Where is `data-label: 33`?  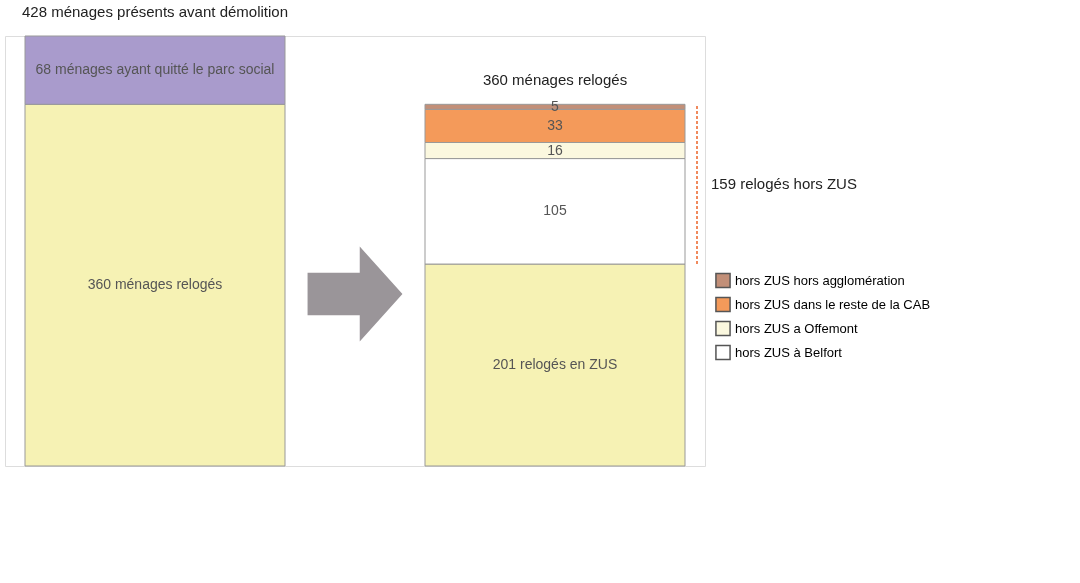 data-label: 33 is located at coordinates (555, 124).